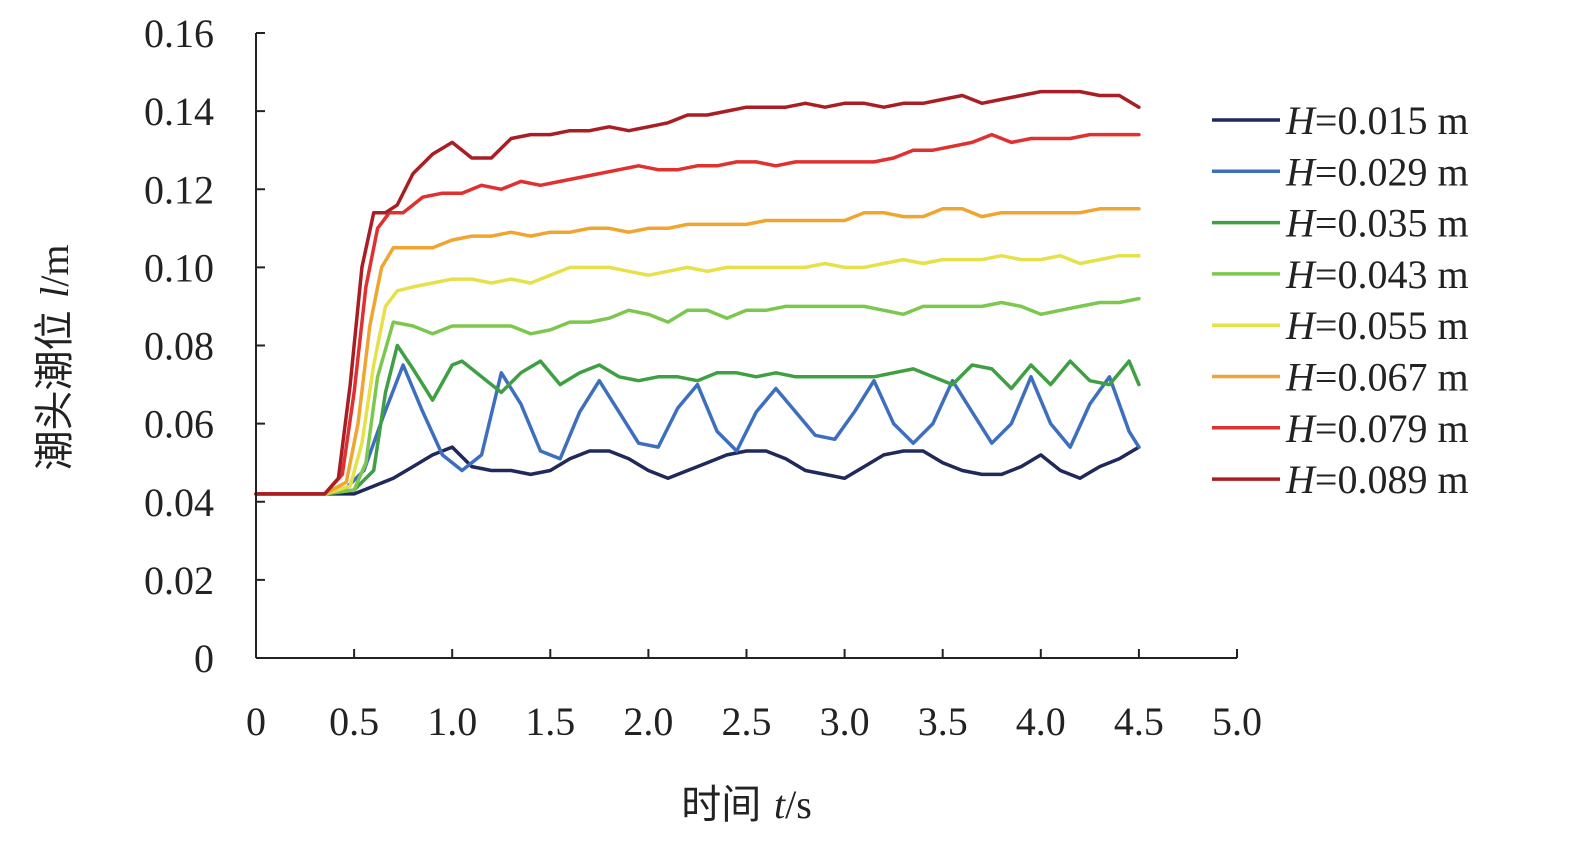  Describe the element at coordinates (204, 658) in the screenshot. I see `y-tick-label: 0` at that location.